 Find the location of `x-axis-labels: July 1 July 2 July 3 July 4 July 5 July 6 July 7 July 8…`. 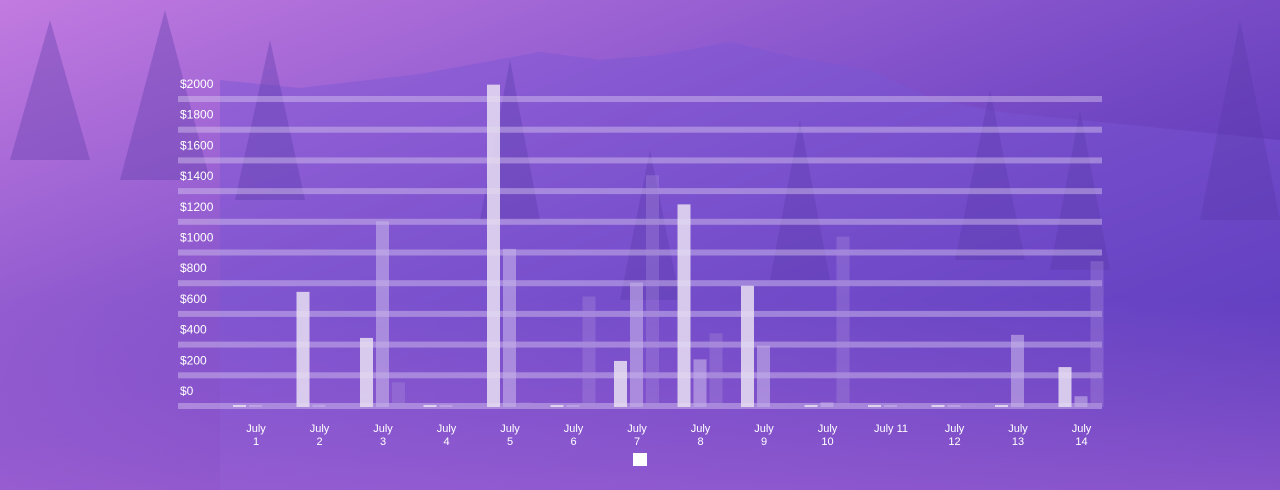

x-axis-labels: July 1 July 2 July 3 July 4 July 5 July 6 July 7 July 8… is located at coordinates (669, 435).